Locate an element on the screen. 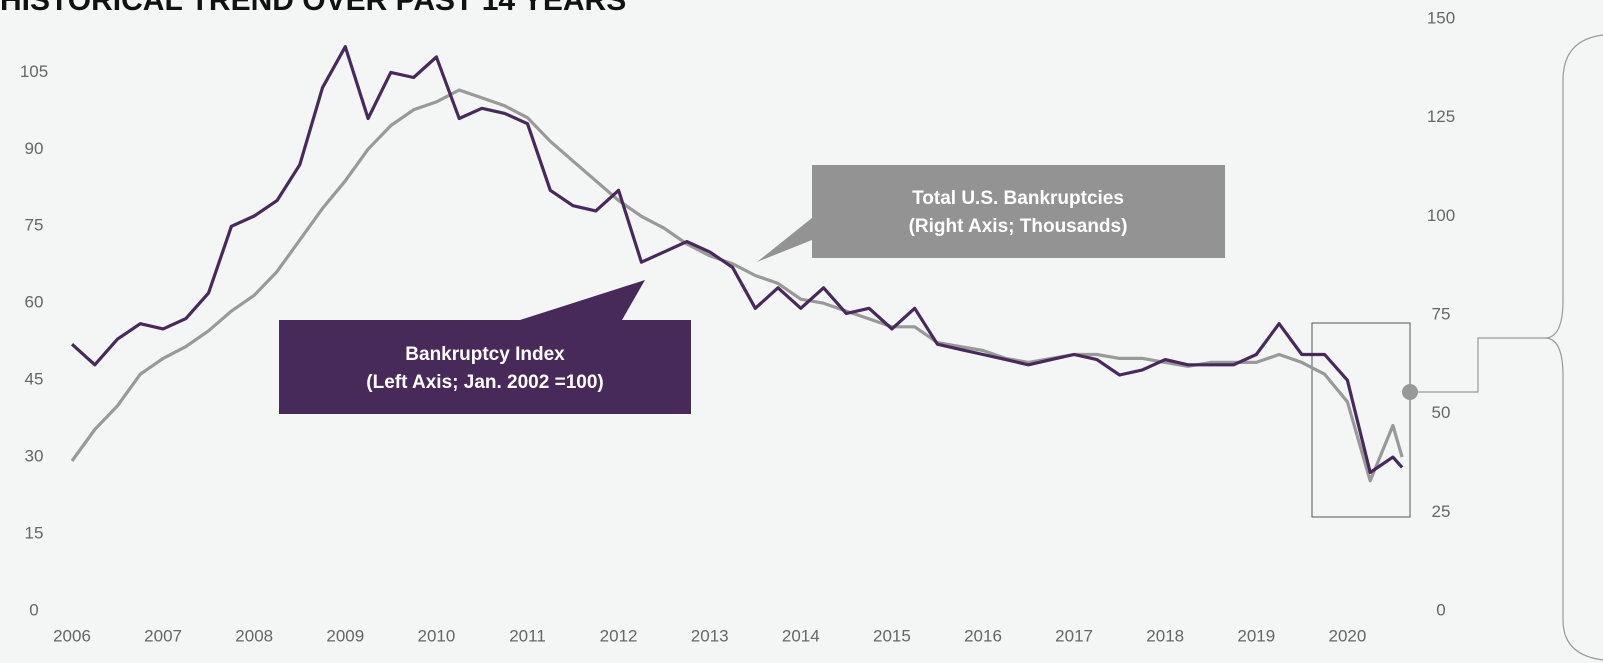 The width and height of the screenshot is (1603, 663). x-tick-label: 2006 is located at coordinates (72, 635).